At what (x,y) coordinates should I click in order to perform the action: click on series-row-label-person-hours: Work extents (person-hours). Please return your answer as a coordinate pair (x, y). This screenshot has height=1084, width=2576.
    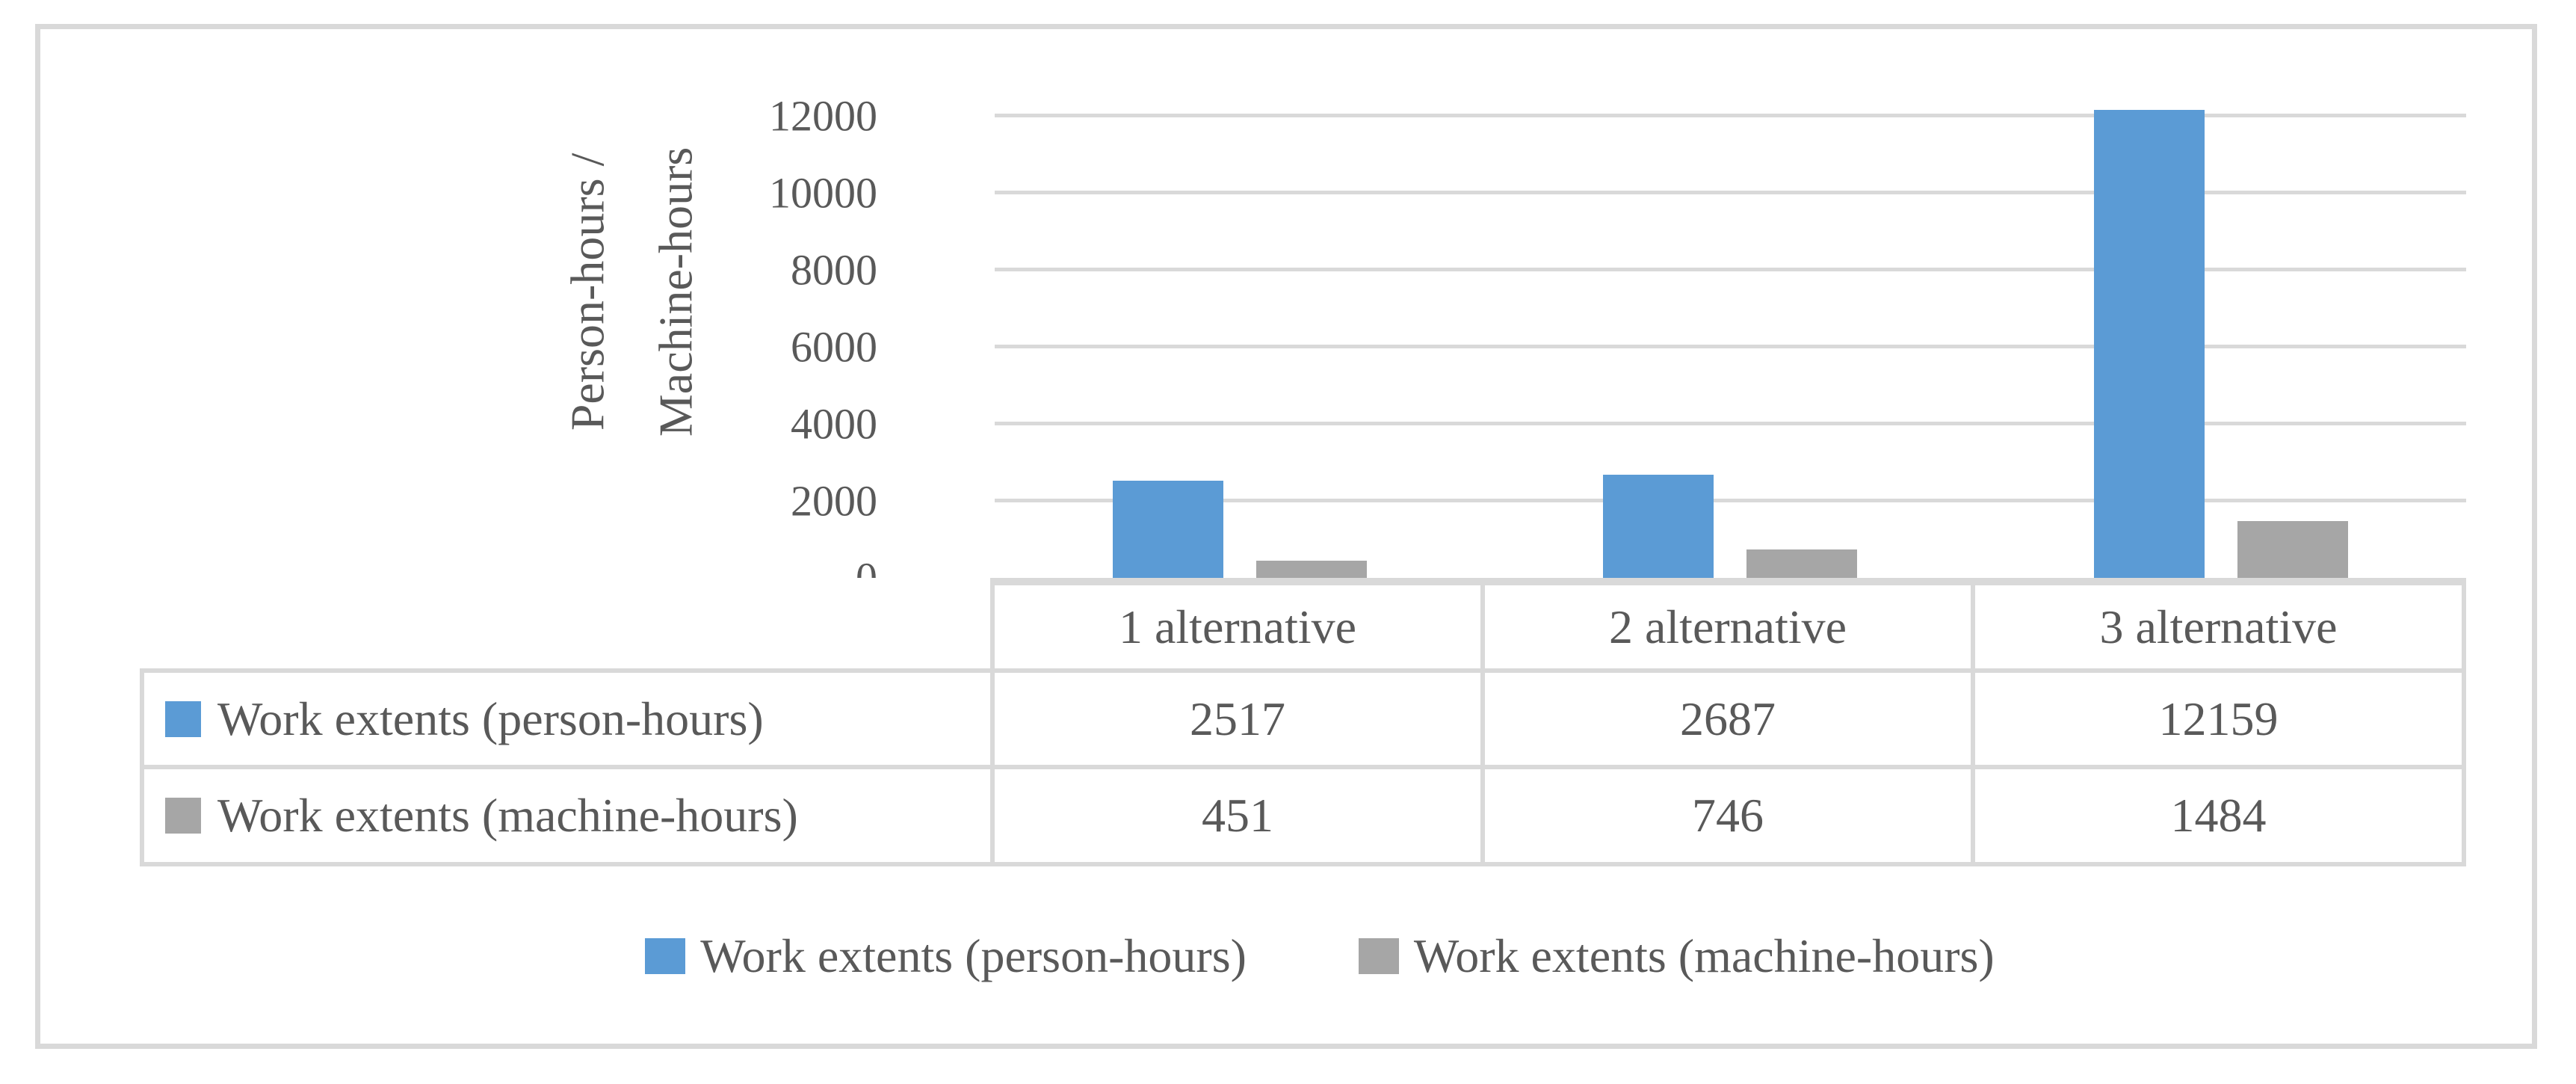
    Looking at the image, I should click on (567, 721).